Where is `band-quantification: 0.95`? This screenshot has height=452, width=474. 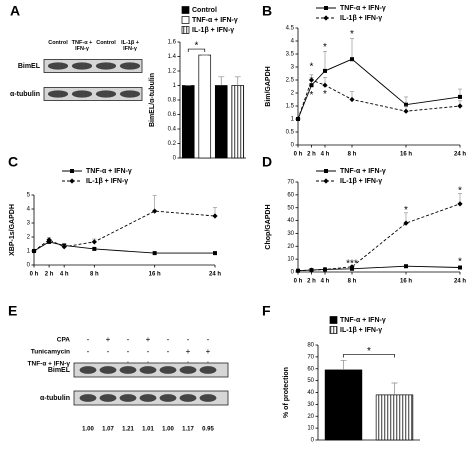
band-quantification: 0.95 is located at coordinates (208, 430).